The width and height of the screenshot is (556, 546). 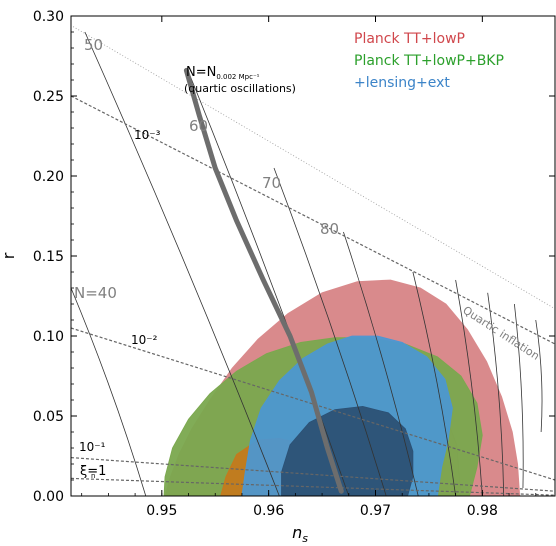 I want to click on xi-label-1e-3: 10⁻³, so click(x=147, y=135).